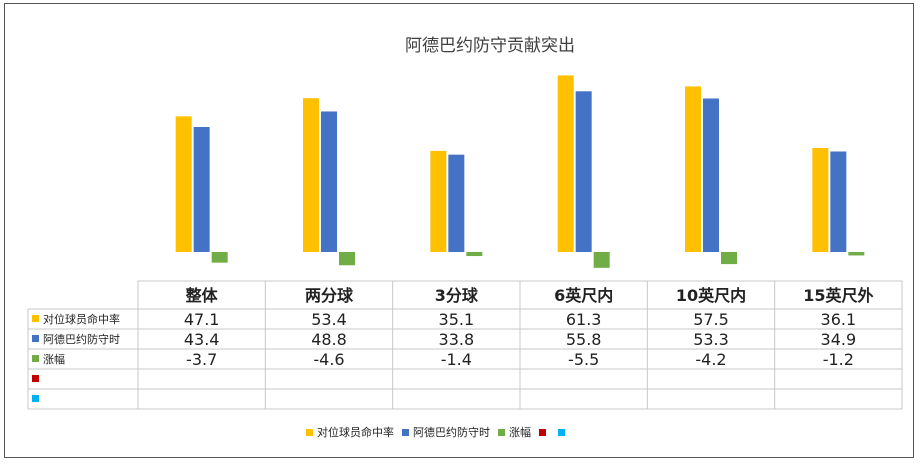 This screenshot has width=920, height=465. Describe the element at coordinates (583, 172) in the screenshot. I see `bar-阿德巴约防守时-6英尺内` at that location.